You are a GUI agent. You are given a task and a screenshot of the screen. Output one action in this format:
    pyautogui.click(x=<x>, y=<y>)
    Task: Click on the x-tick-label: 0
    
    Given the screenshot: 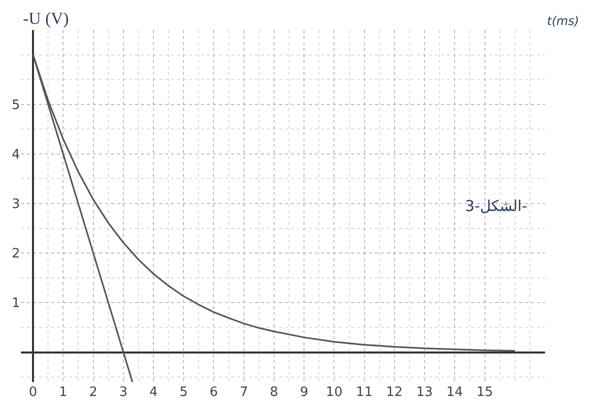 What is the action you would take?
    pyautogui.click(x=33, y=392)
    